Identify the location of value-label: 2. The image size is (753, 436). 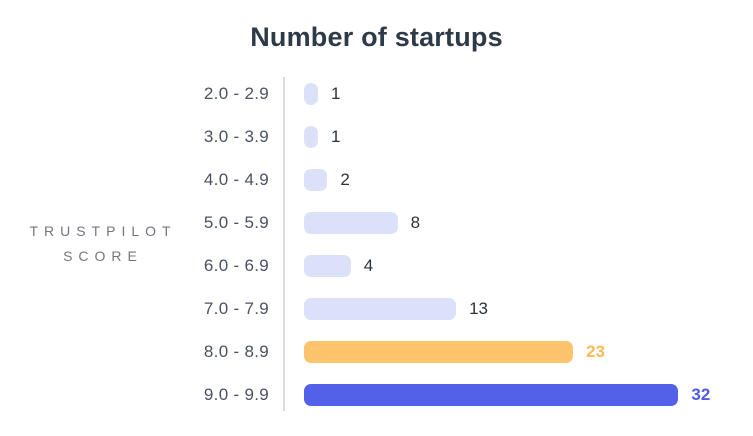
(345, 179).